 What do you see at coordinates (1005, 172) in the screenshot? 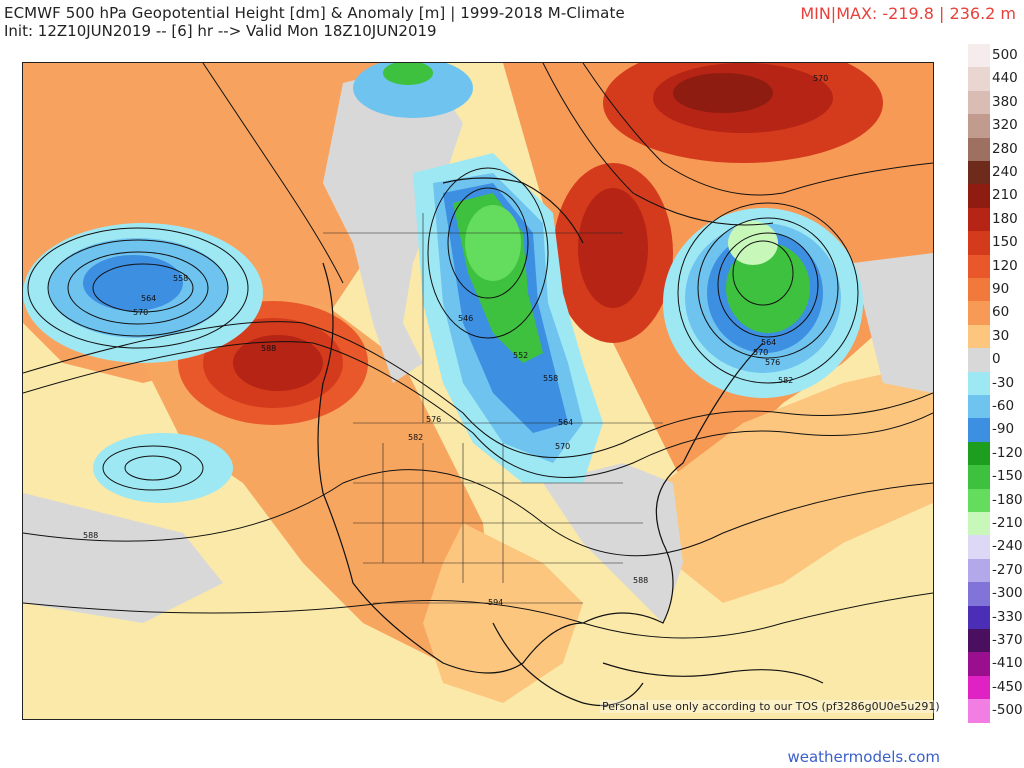
I see `legend-label: 240` at bounding box center [1005, 172].